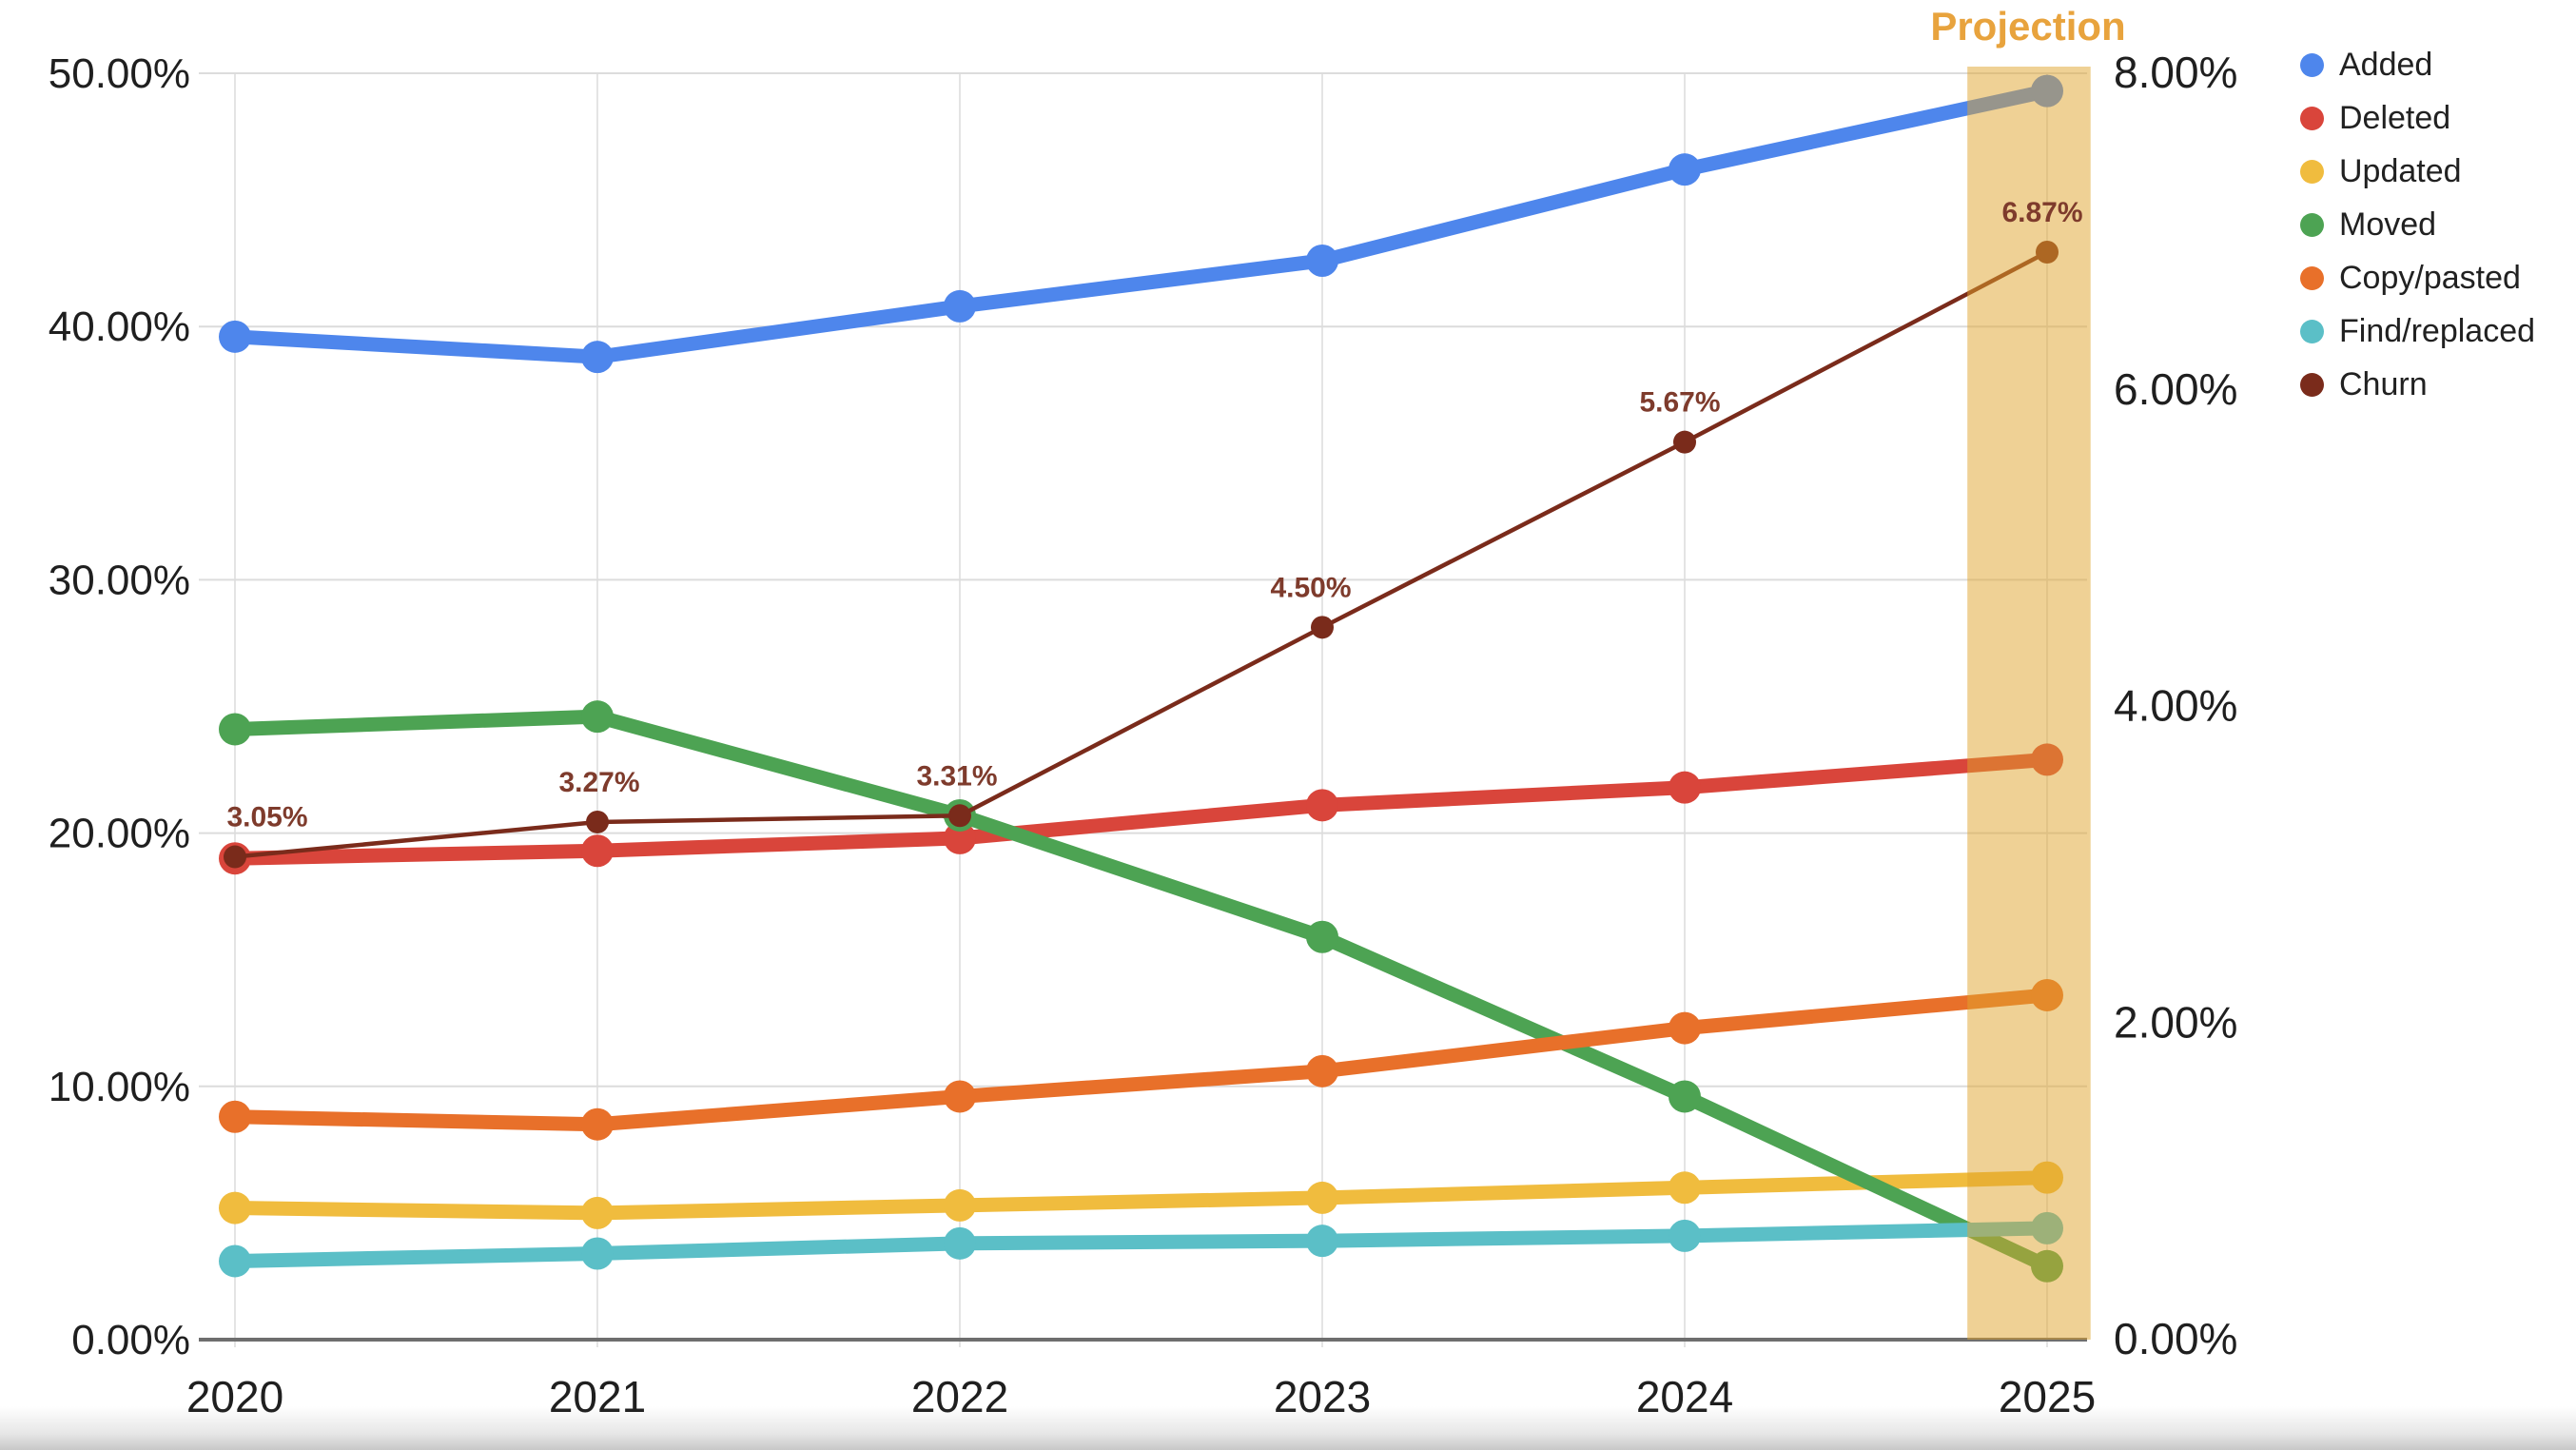 This screenshot has width=2576, height=1450. I want to click on legend-item-copy-pasted: Copy/pasted, so click(2417, 277).